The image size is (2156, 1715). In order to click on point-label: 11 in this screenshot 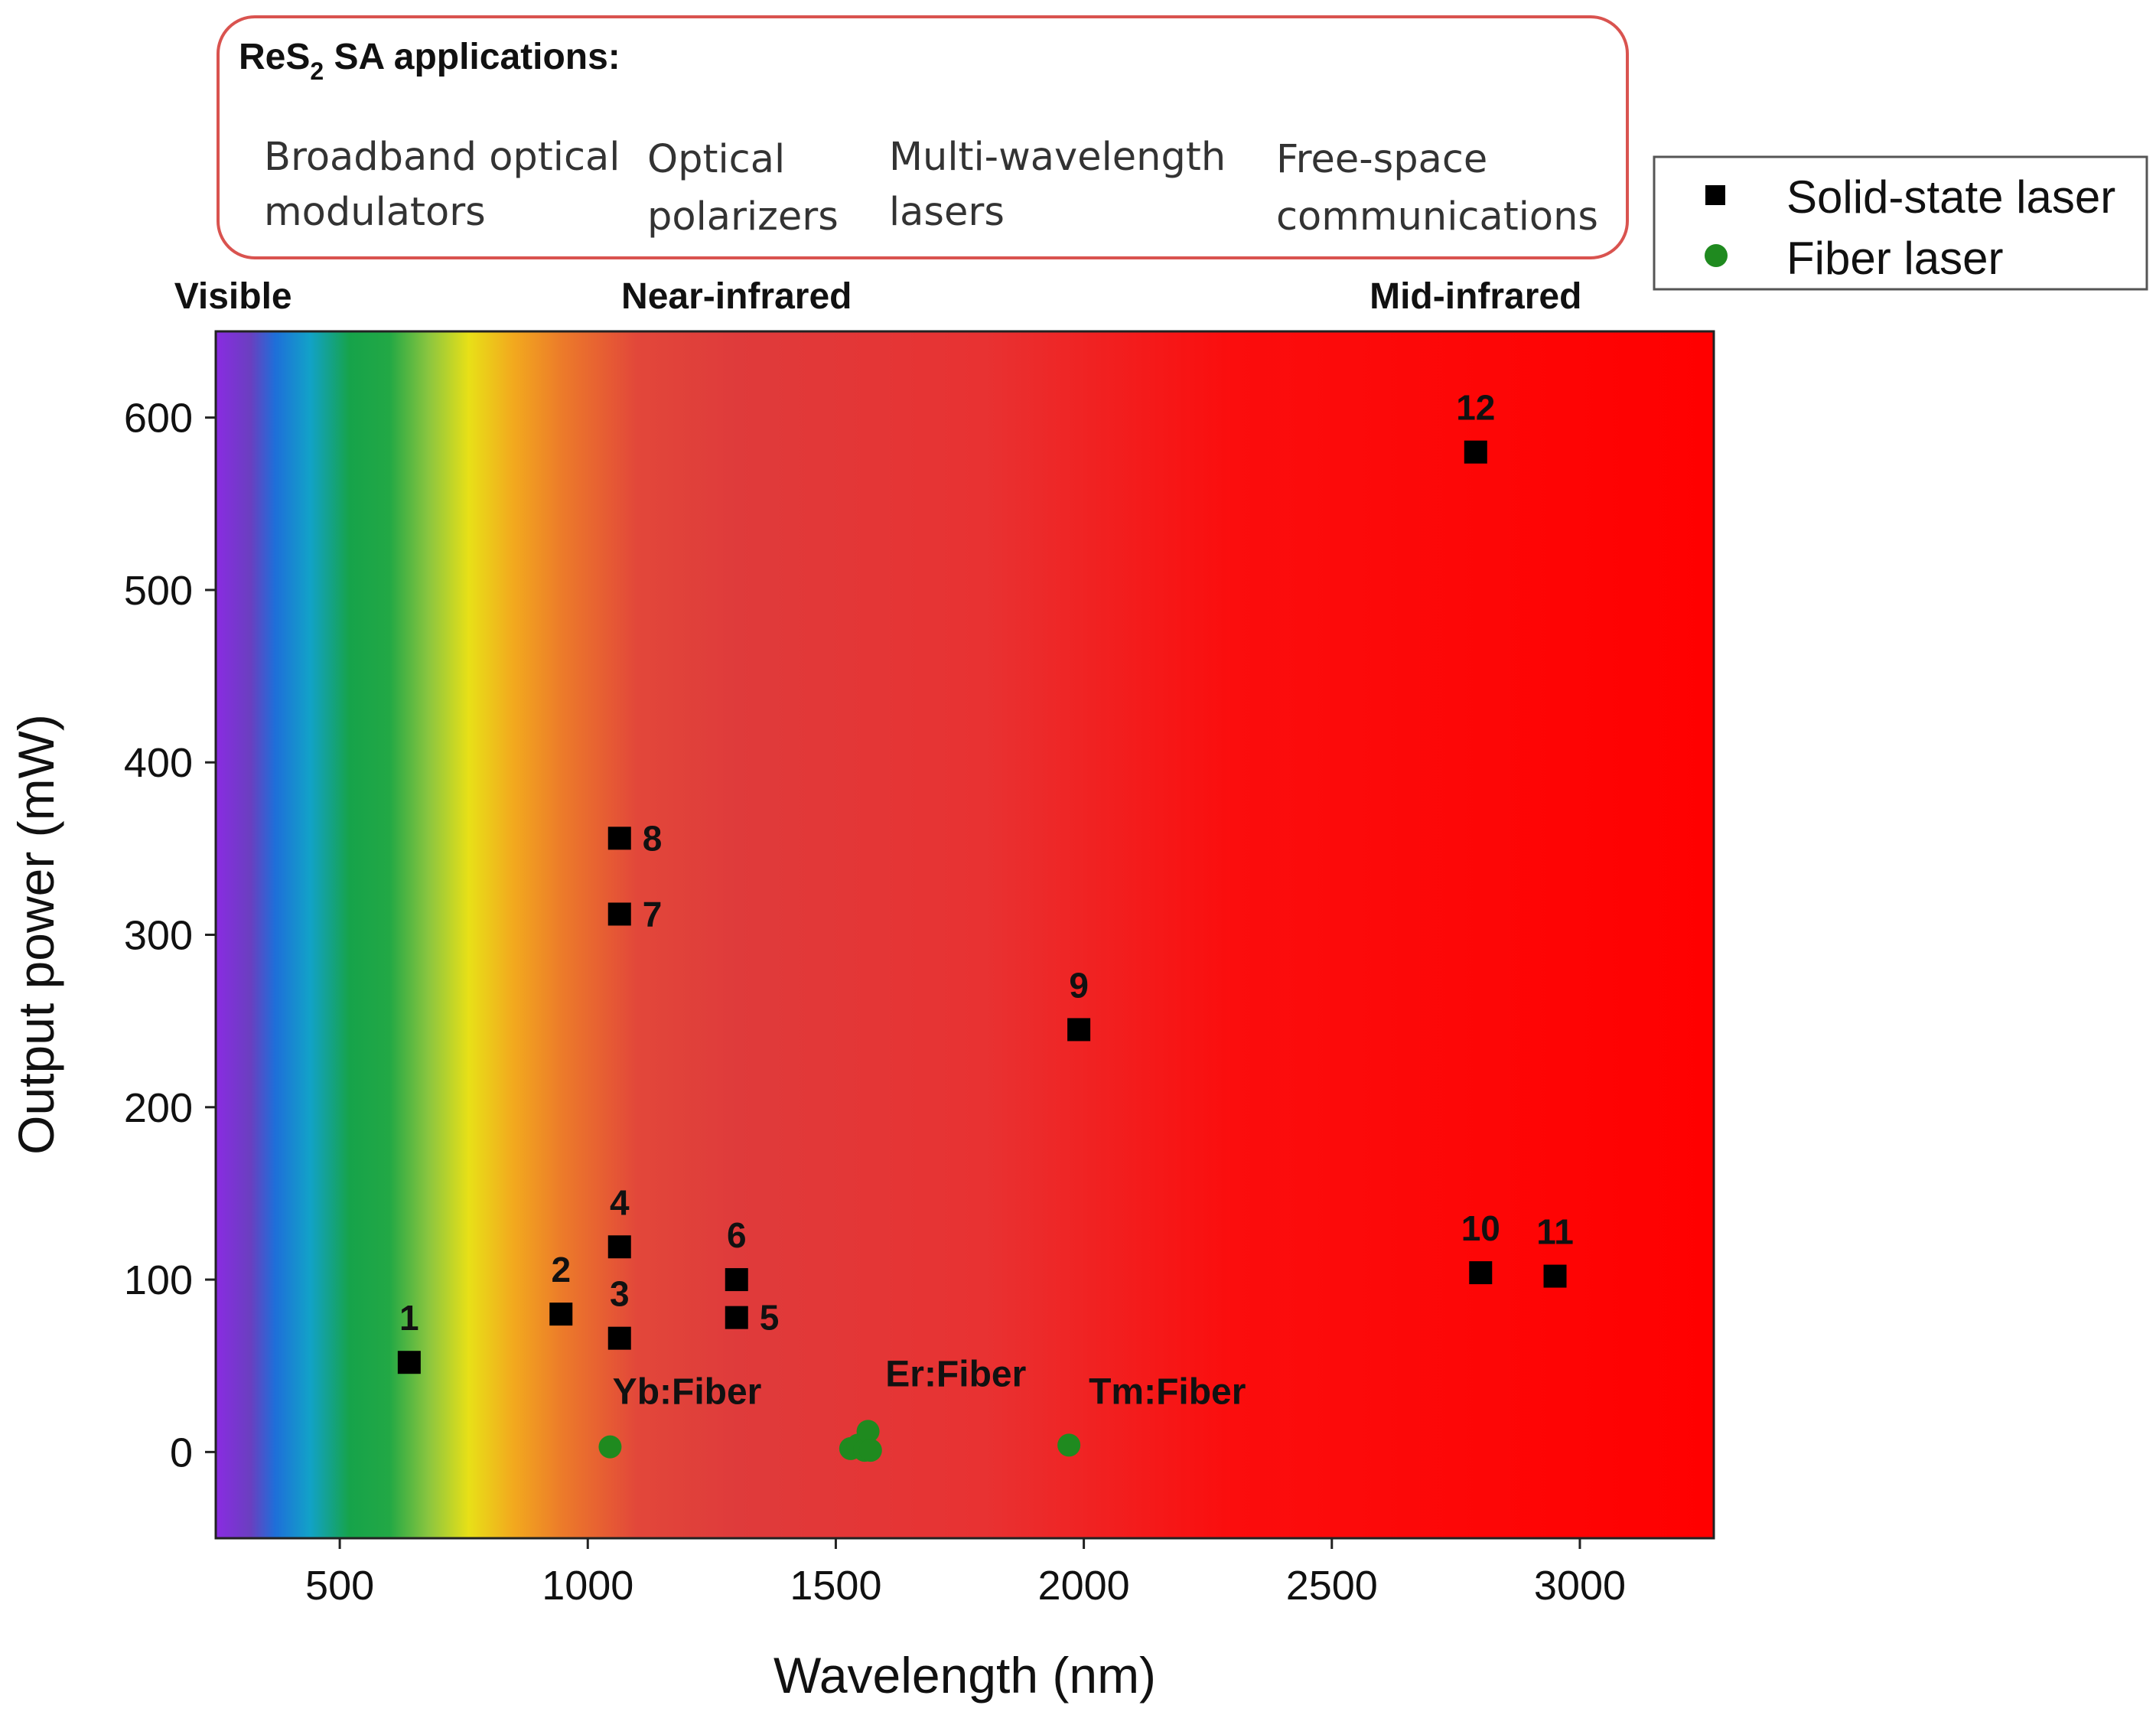, I will do `click(1555, 1232)`.